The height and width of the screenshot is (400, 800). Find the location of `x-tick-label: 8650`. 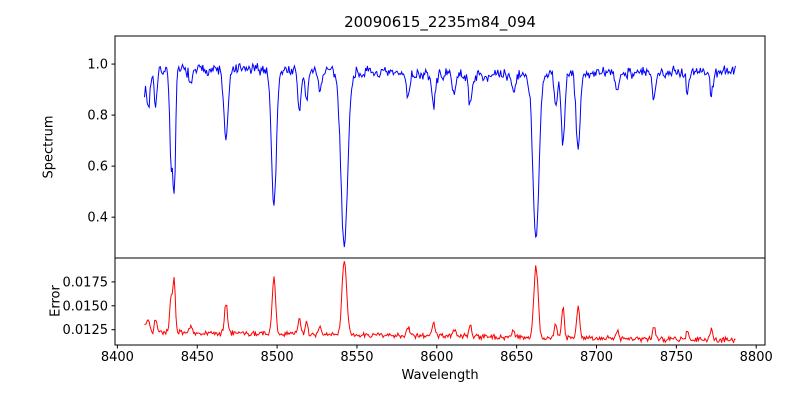

x-tick-label: 8650 is located at coordinates (516, 357).